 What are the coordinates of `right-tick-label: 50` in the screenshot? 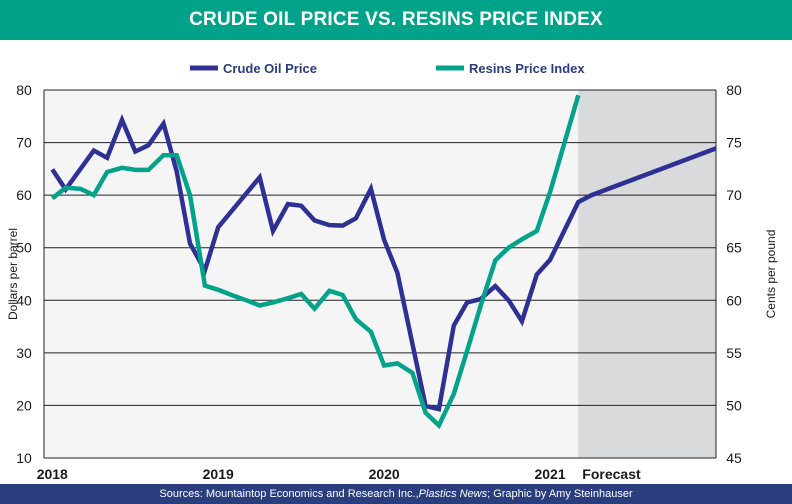 It's located at (734, 405).